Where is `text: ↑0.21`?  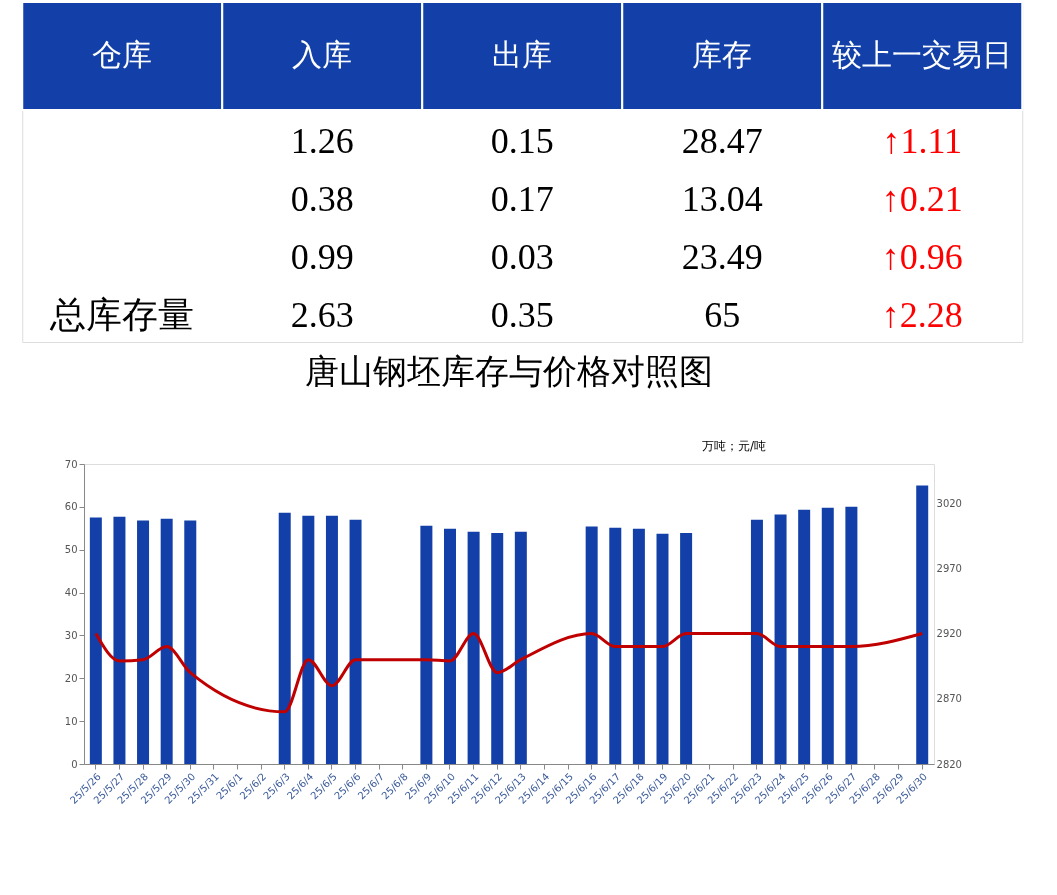 text: ↑0.21 is located at coordinates (922, 199).